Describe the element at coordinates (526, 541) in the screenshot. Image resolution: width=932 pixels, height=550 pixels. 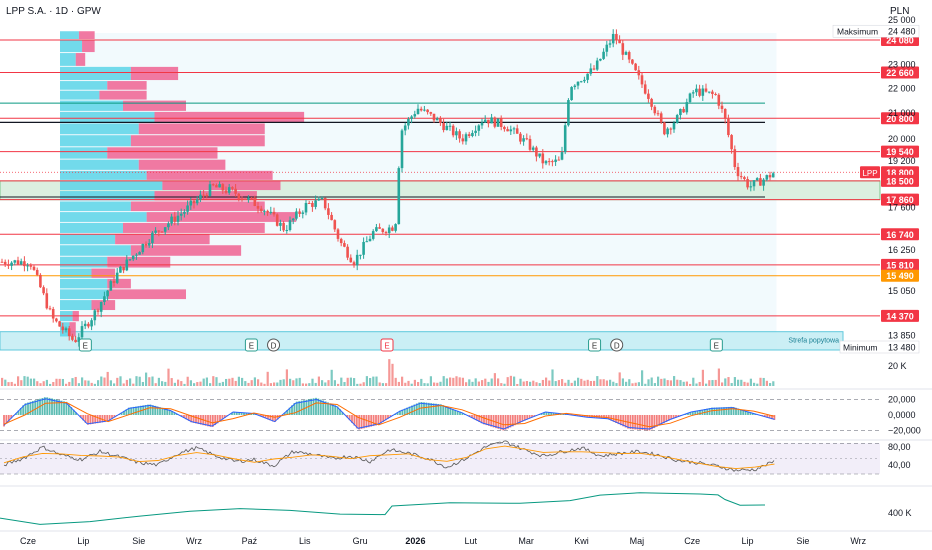
I see `time-tick-label: Mar` at that location.